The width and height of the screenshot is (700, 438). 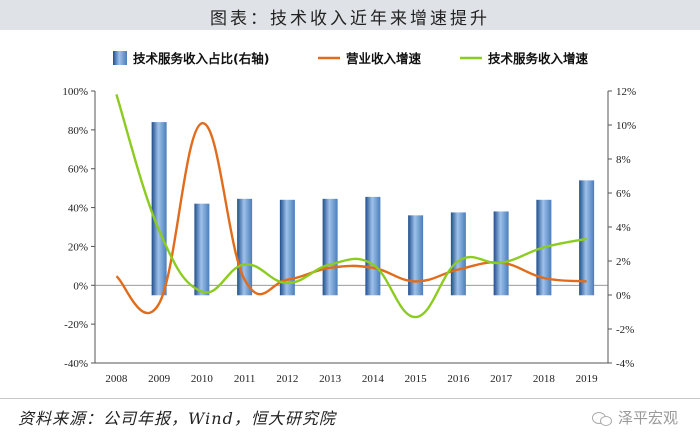 What do you see at coordinates (647, 418) in the screenshot?
I see `watermark-text: 泽平宏观` at bounding box center [647, 418].